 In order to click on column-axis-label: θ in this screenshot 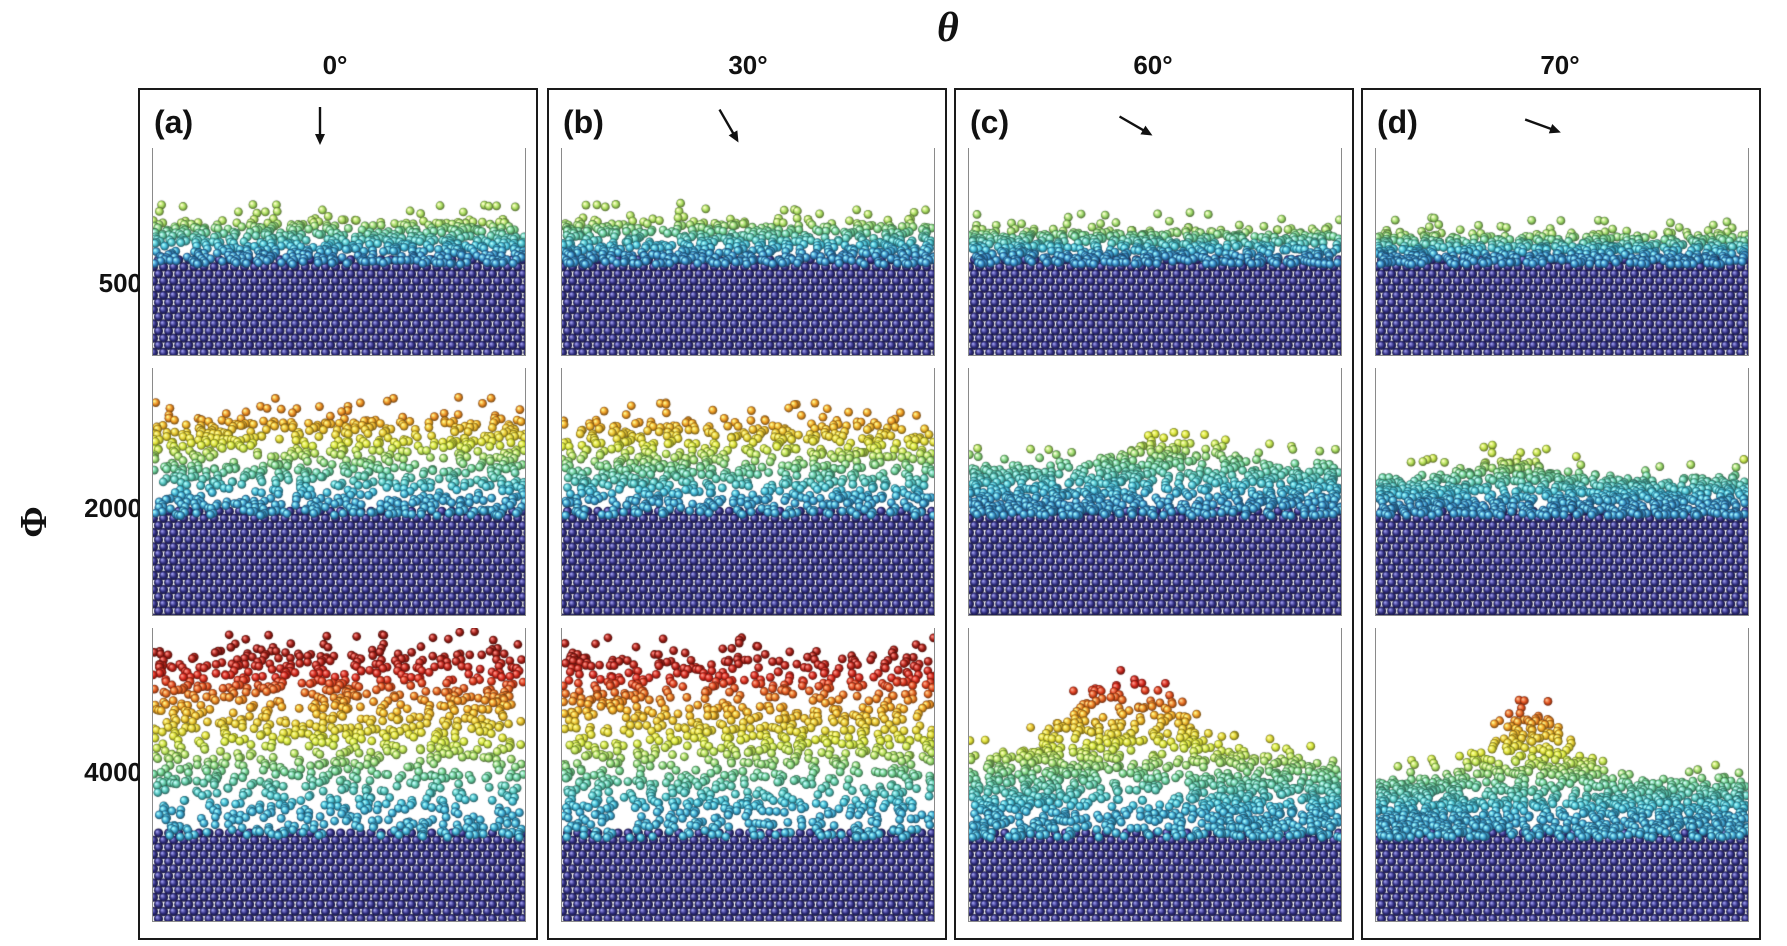, I will do `click(948, 28)`.